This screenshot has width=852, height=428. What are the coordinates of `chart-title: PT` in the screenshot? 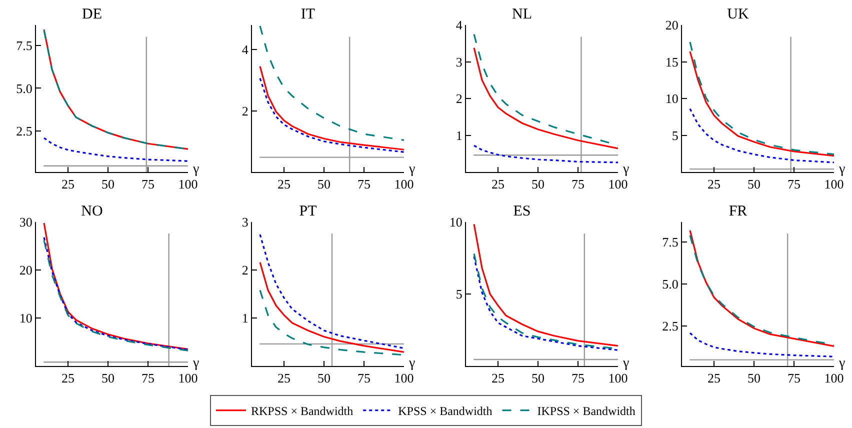 It's located at (308, 211).